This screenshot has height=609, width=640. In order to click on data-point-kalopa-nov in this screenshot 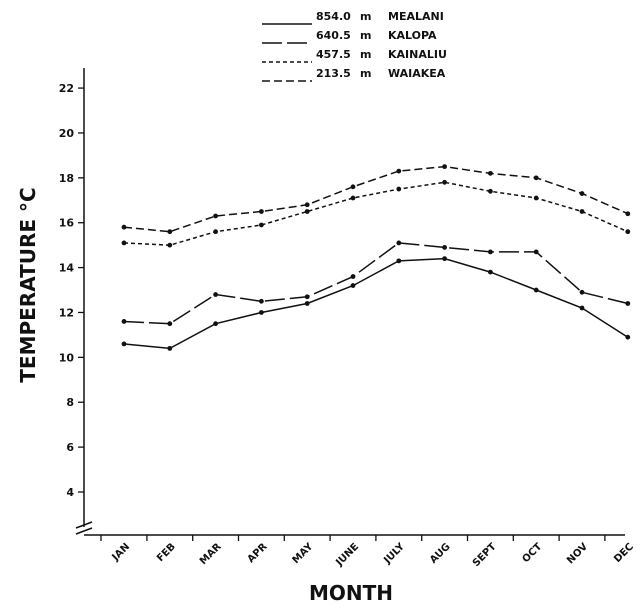, I will do `click(582, 292)`.